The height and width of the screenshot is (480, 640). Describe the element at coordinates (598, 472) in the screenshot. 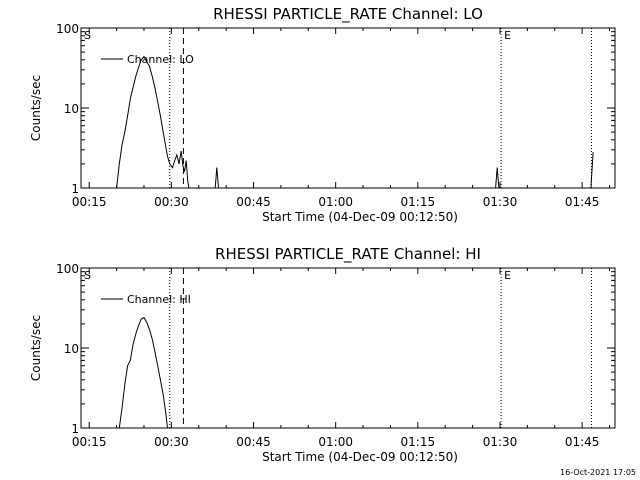

I see `plot-timestamp: 16-Oct-2021 17:05` at that location.